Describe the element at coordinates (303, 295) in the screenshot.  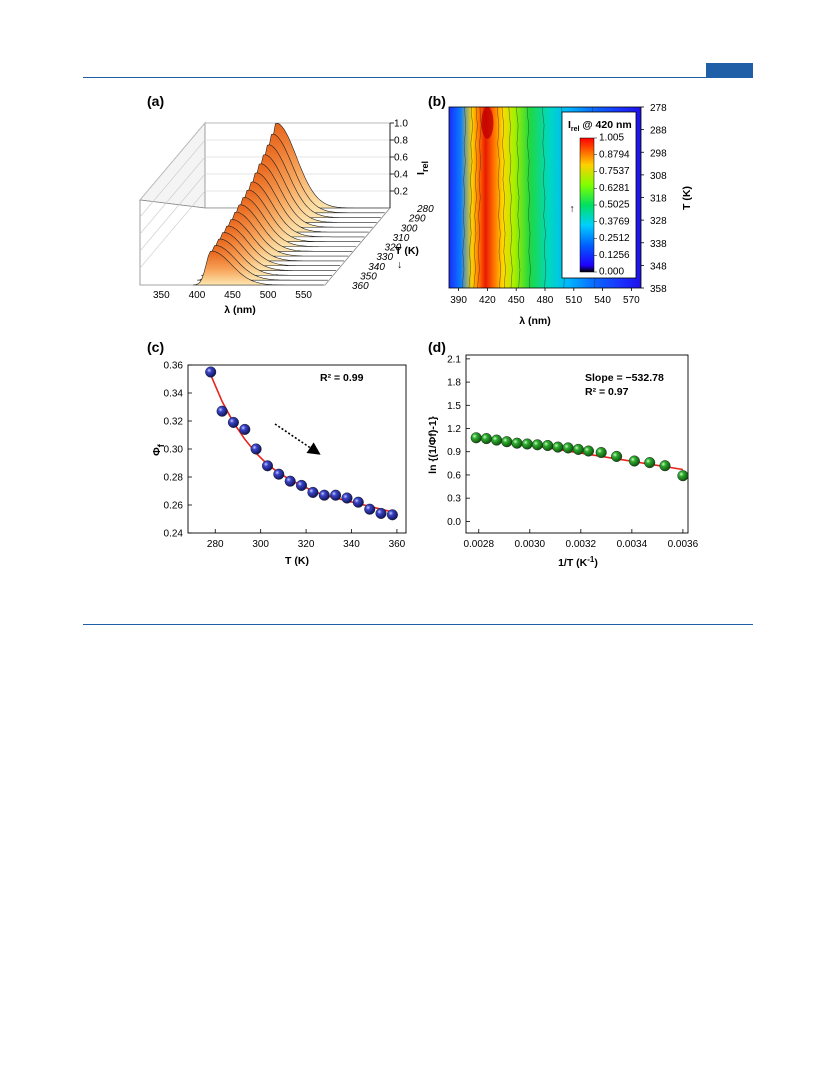
I see `x-tick-label: 550` at that location.